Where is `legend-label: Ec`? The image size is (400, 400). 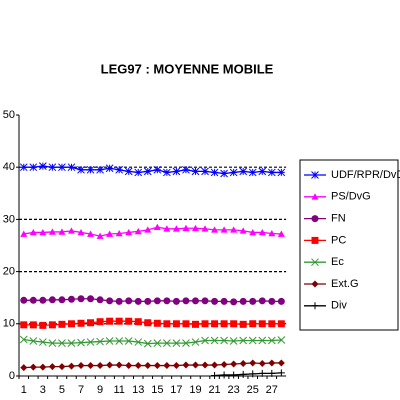
legend-label: Ec is located at coordinates (337, 262).